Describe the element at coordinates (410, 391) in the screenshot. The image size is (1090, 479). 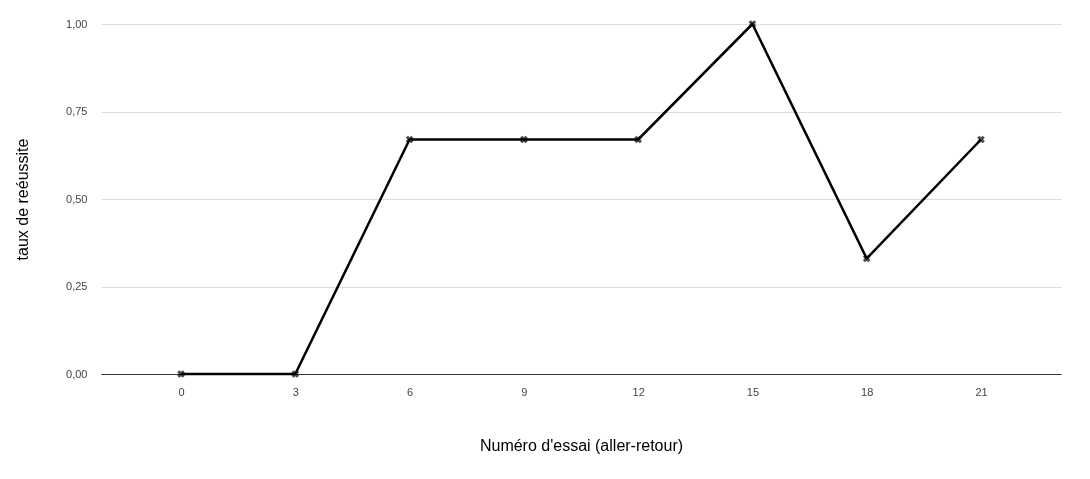
I see `x-tick-label: 6` at that location.